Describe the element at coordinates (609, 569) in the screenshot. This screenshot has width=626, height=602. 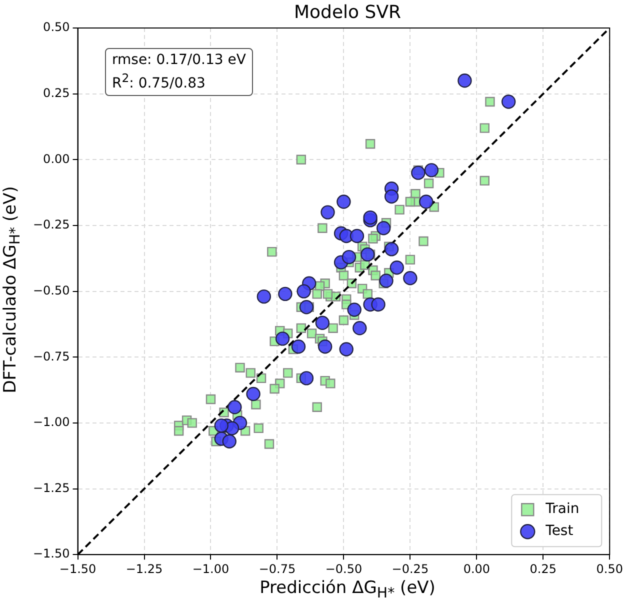
I see `x-tick-label: 0.50` at that location.